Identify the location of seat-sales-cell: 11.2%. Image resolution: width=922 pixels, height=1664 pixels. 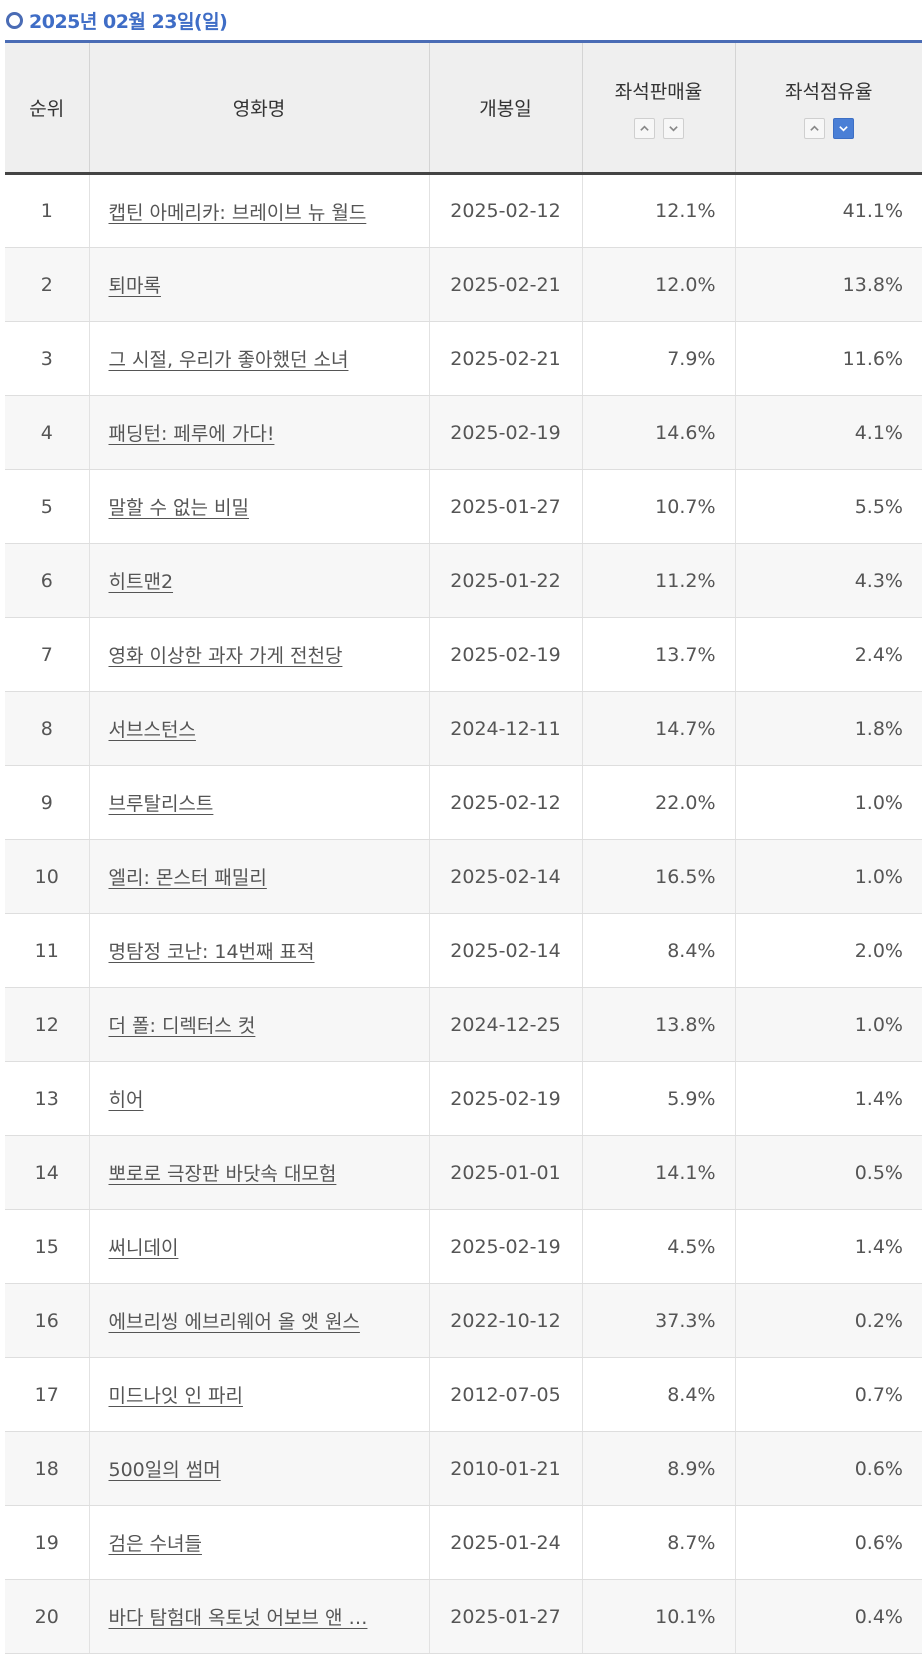
(658, 580).